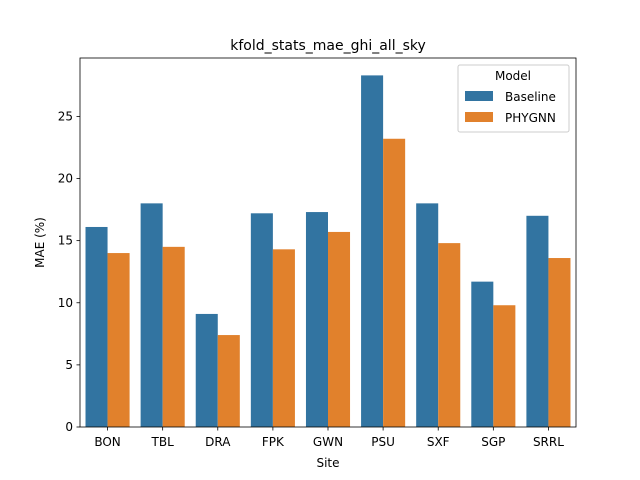 The width and height of the screenshot is (640, 480). What do you see at coordinates (151, 315) in the screenshot?
I see `bar-baseline-tbl` at bounding box center [151, 315].